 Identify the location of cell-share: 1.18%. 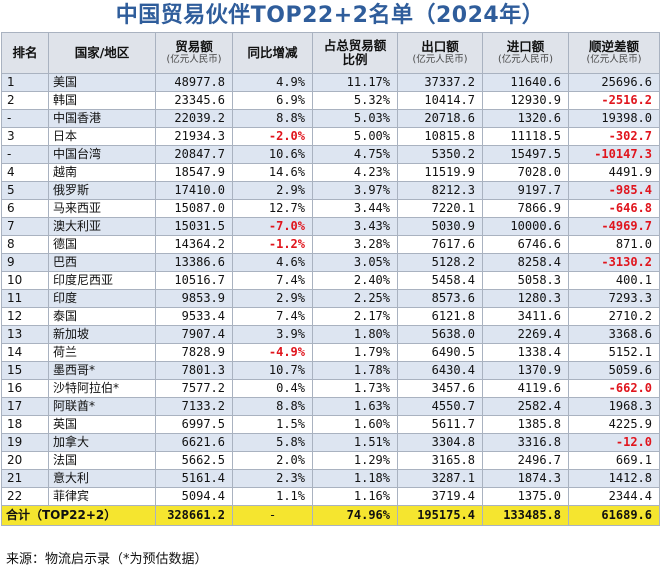
(355, 478).